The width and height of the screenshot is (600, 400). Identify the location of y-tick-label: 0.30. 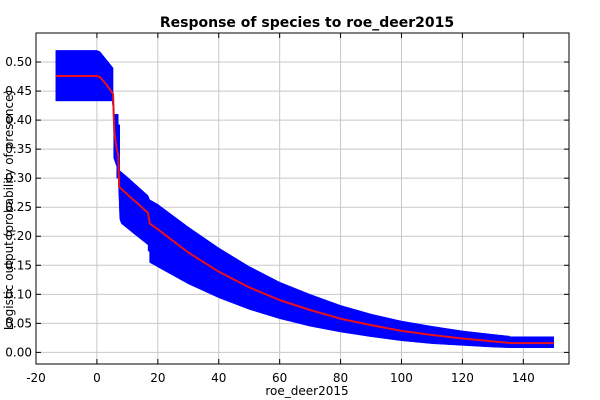
(18, 178).